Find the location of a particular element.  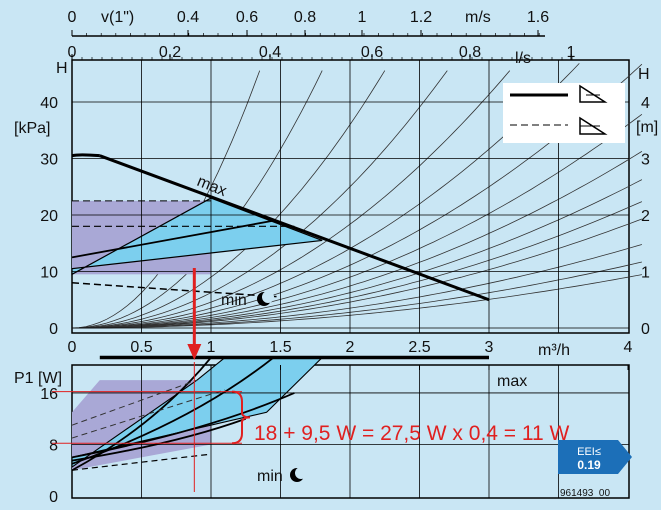

y-left-unit: [kPa] is located at coordinates (32, 128).